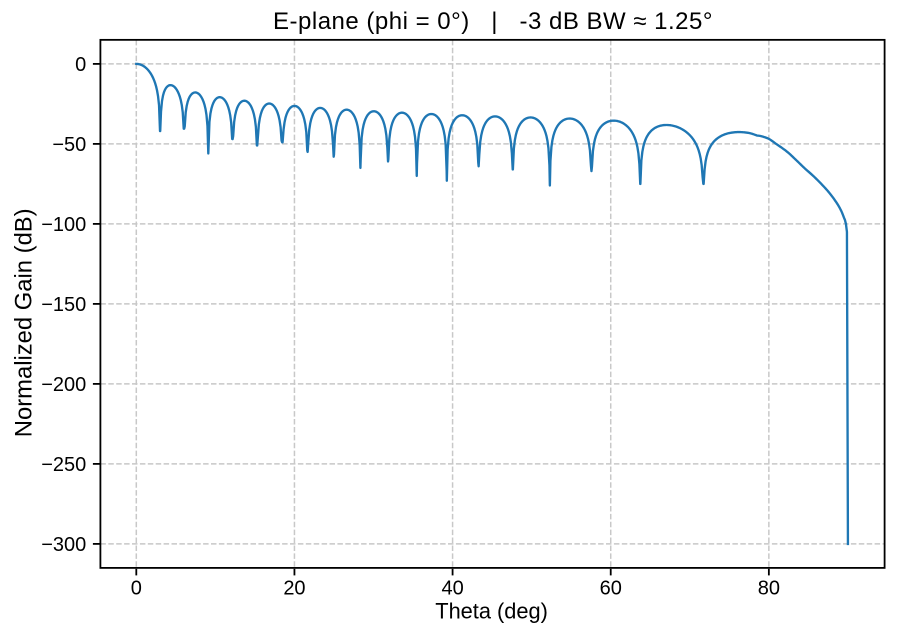  I want to click on svg-text: Normalized Gain (dB), so click(24, 322).